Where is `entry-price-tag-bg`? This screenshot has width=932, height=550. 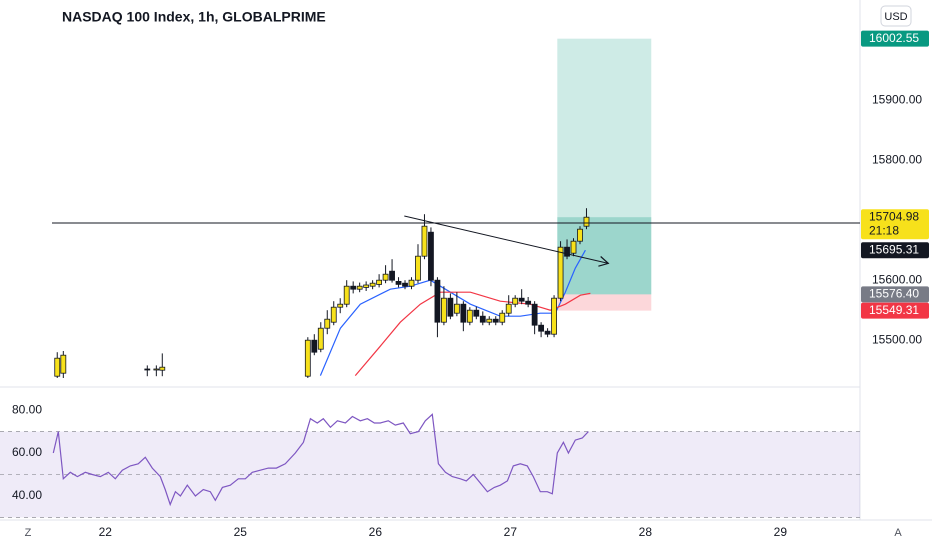
entry-price-tag-bg is located at coordinates (895, 294).